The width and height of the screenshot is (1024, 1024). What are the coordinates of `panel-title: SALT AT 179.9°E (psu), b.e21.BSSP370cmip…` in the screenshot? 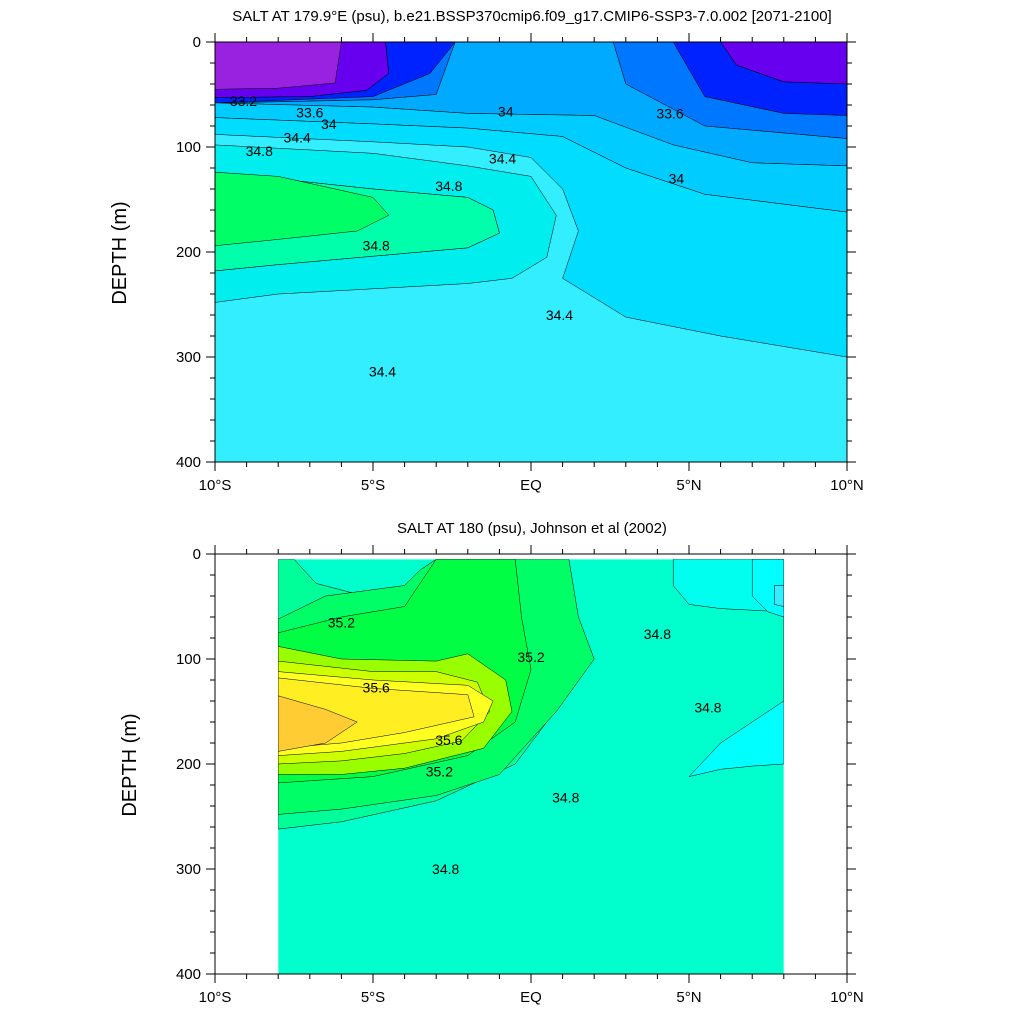 It's located at (531, 16).